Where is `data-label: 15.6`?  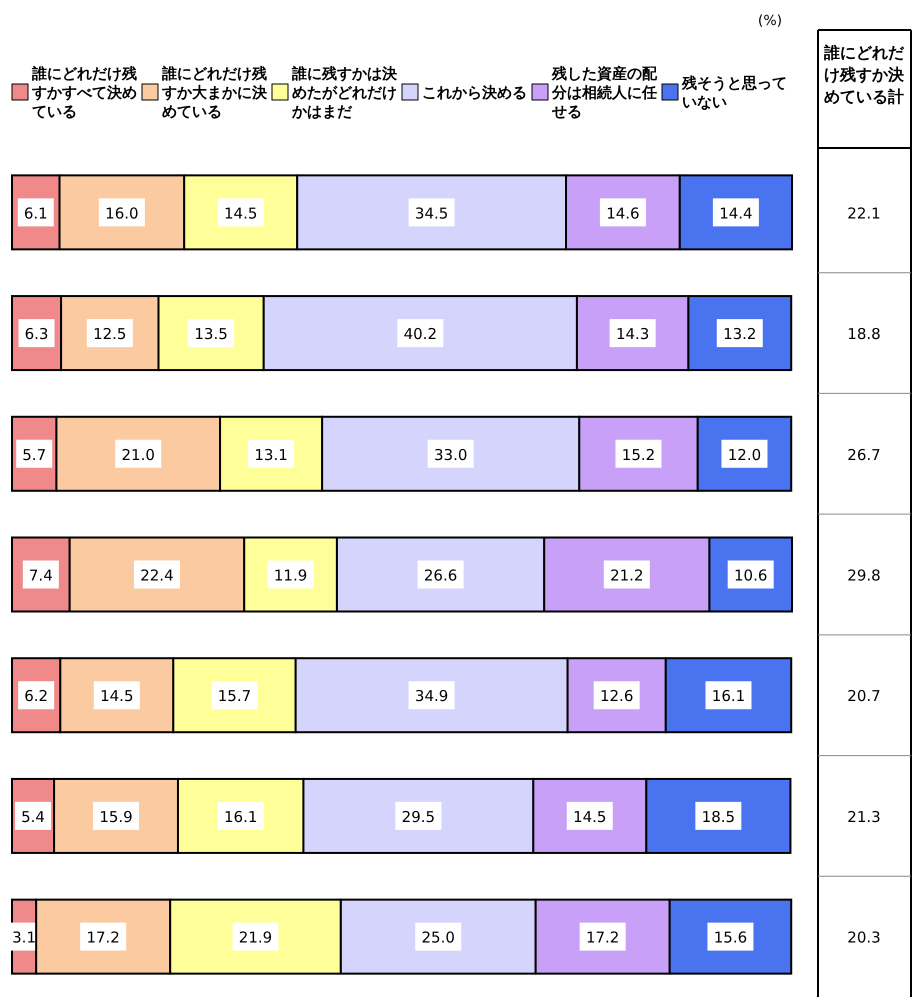
data-label: 15.6 is located at coordinates (731, 937).